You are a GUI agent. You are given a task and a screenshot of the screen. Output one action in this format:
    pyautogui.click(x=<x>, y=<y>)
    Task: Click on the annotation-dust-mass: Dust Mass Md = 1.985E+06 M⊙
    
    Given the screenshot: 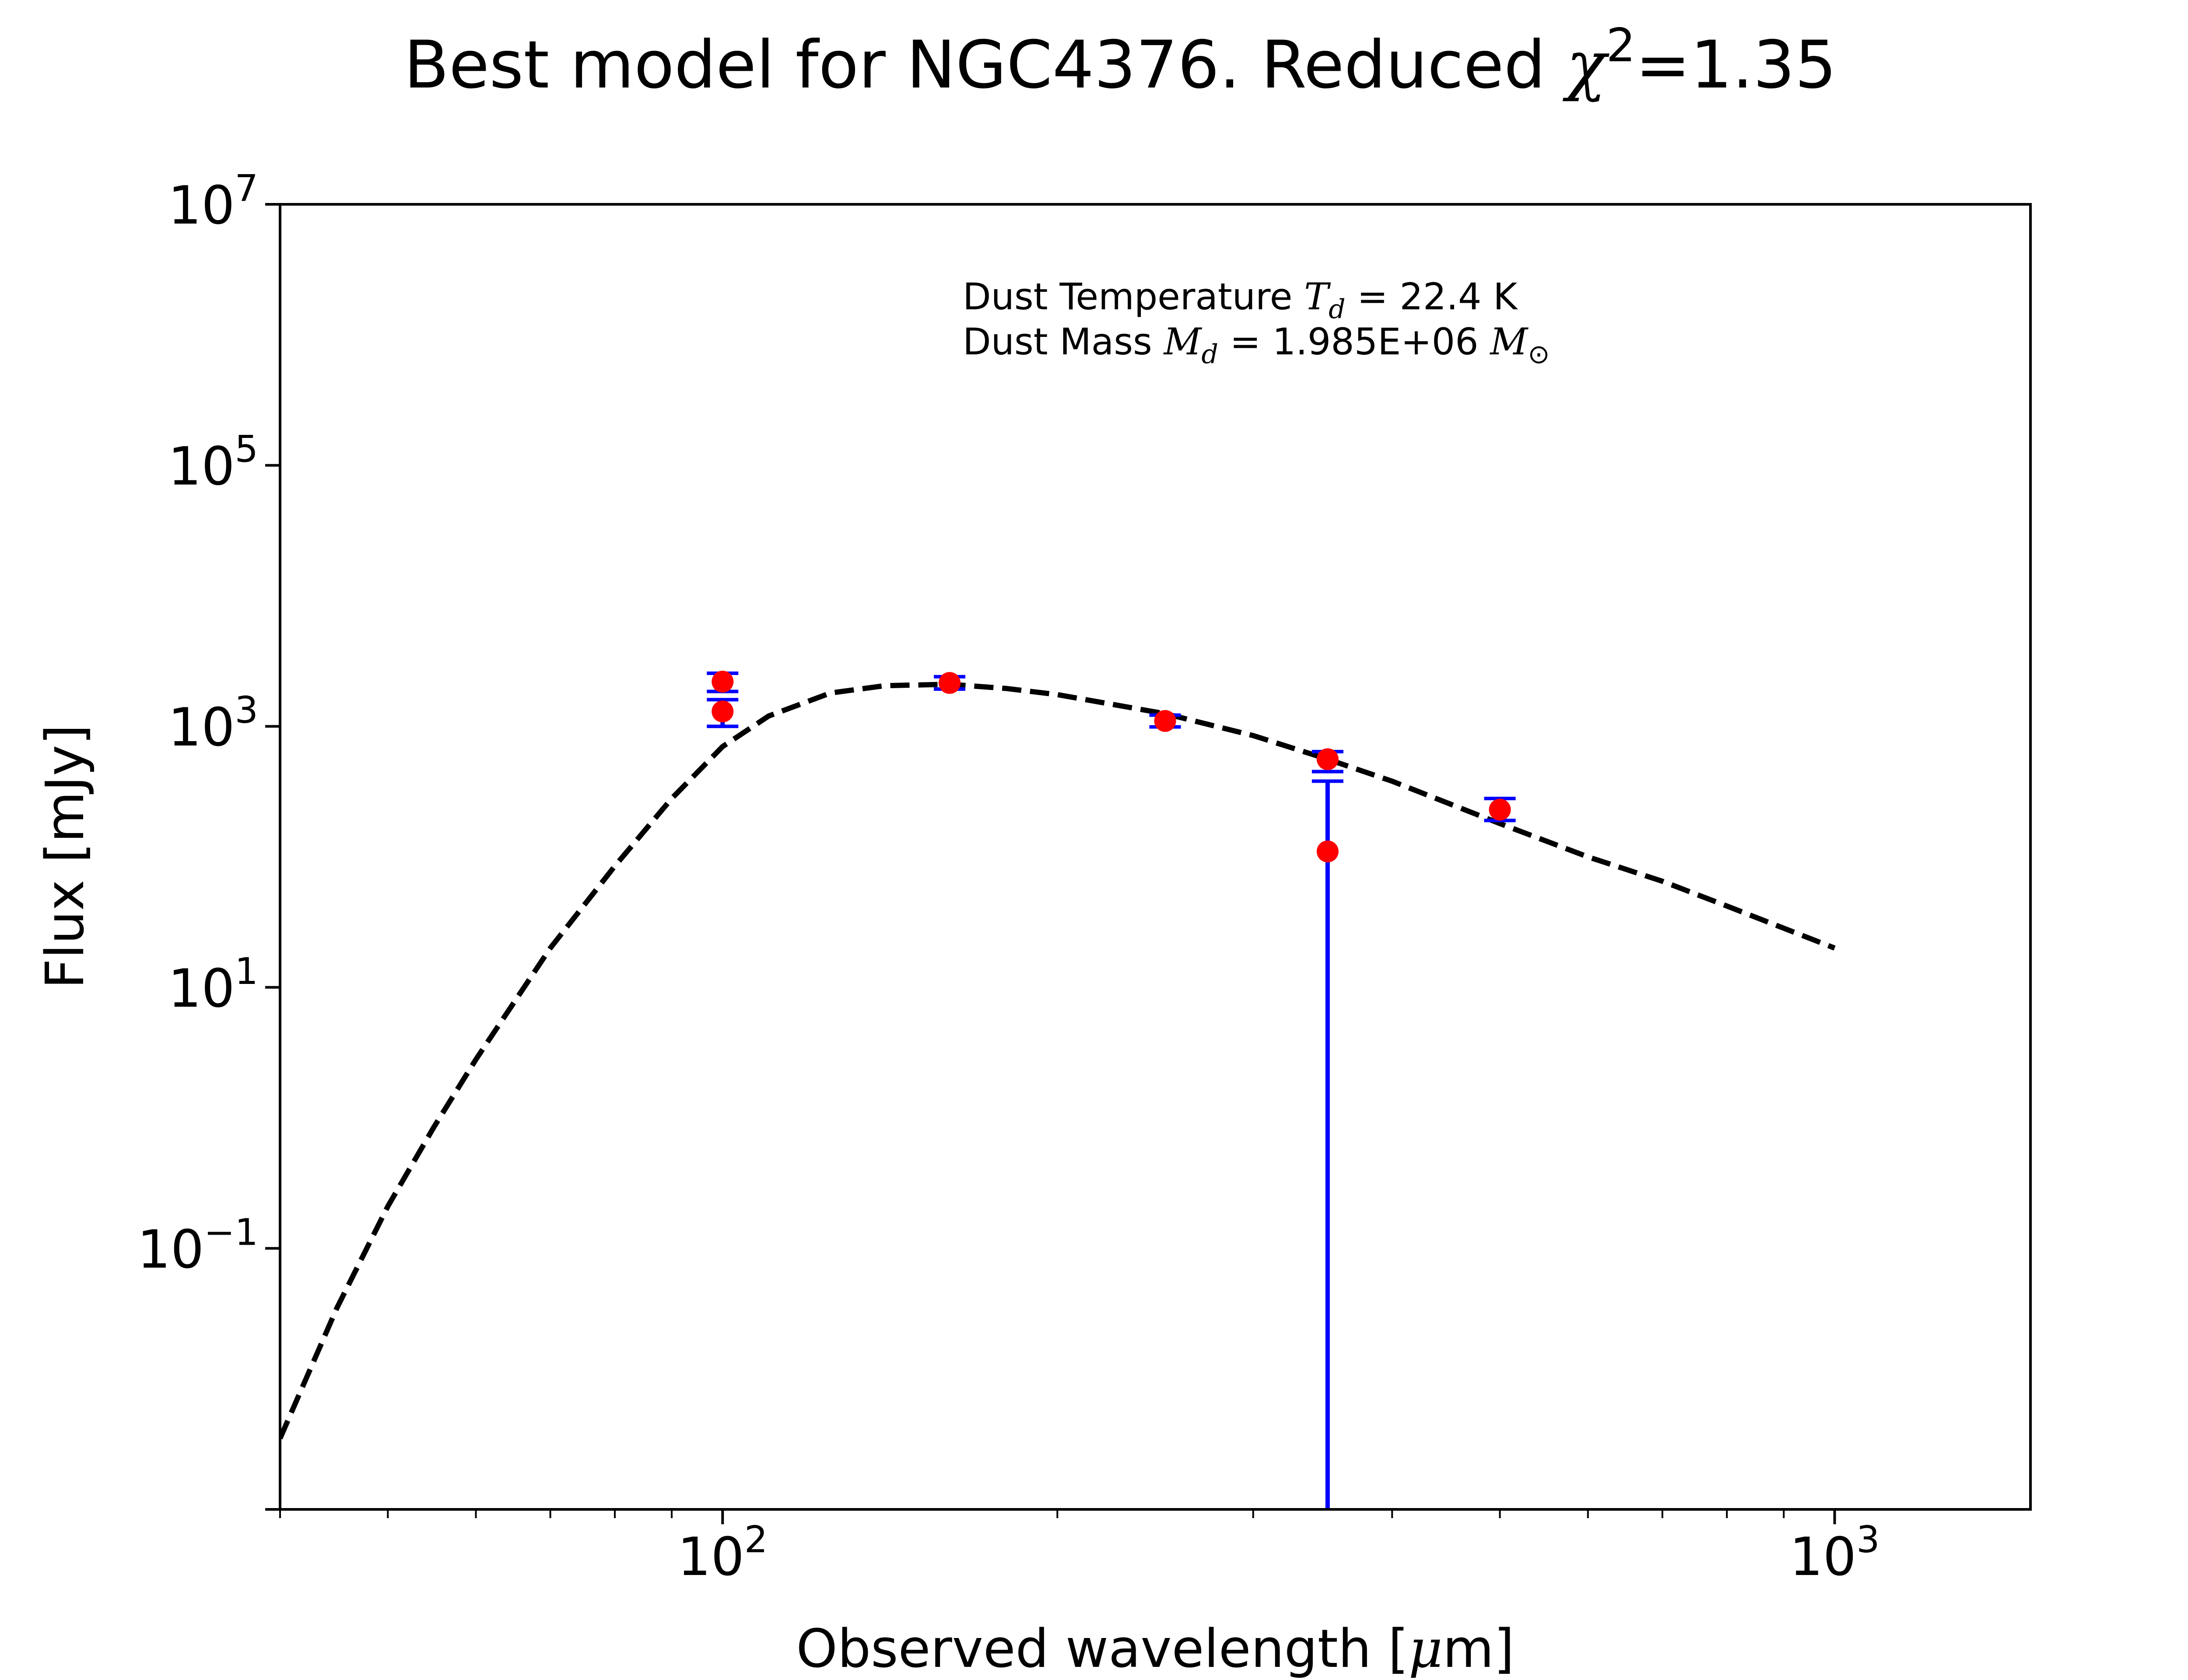 What is the action you would take?
    pyautogui.click(x=1256, y=345)
    